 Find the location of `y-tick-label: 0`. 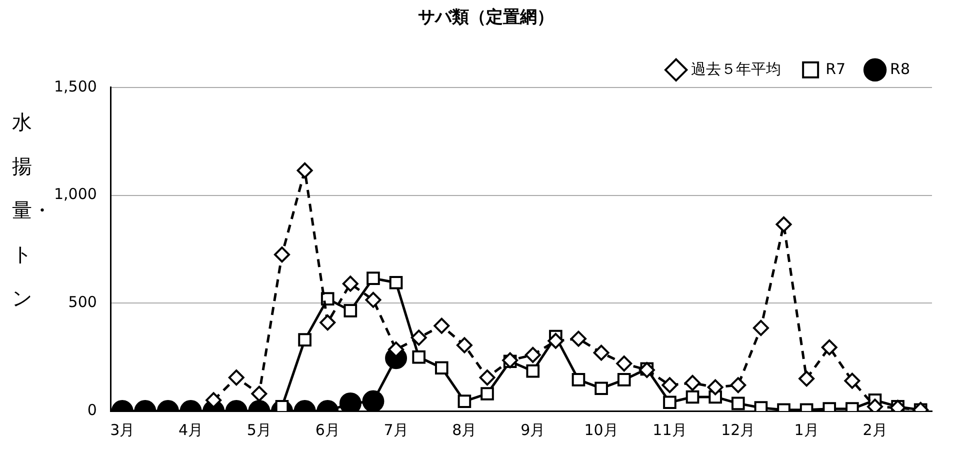

y-tick-label: 0 is located at coordinates (92, 409).